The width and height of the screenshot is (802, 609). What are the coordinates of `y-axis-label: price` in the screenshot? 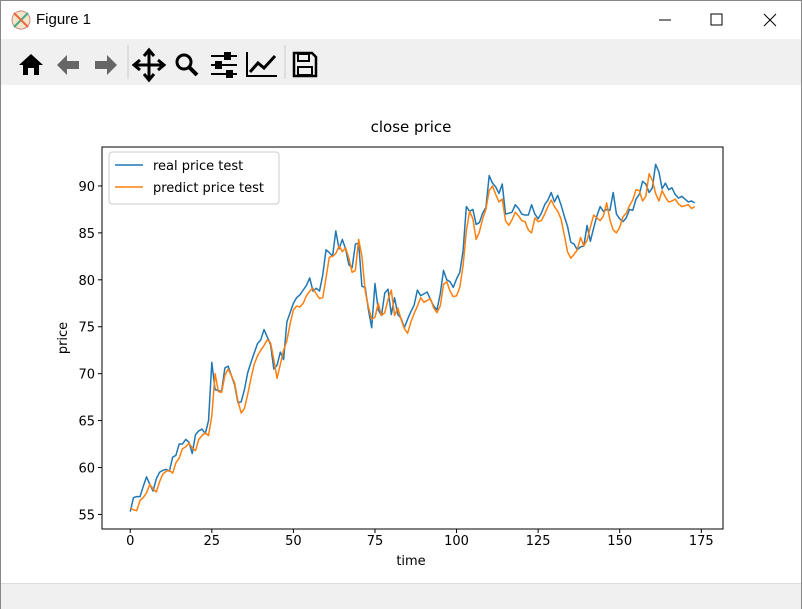 It's located at (63, 338).